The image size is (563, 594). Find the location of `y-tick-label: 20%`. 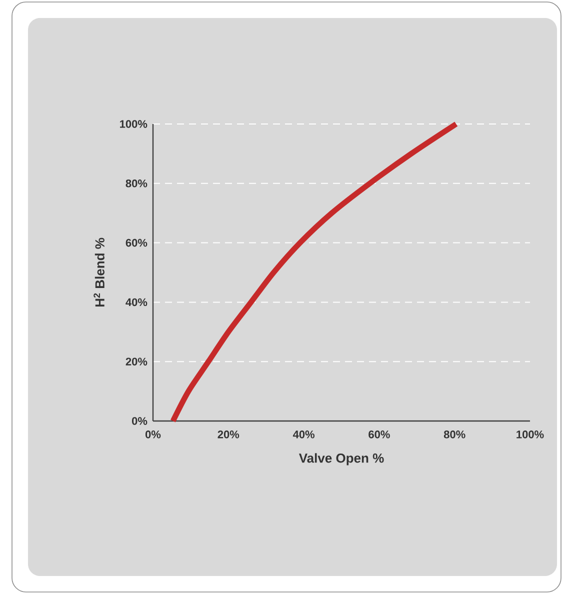

y-tick-label: 20% is located at coordinates (137, 362).